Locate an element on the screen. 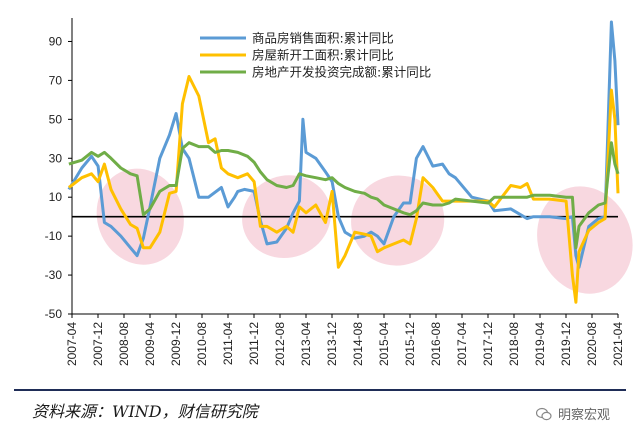  x-tick-label: 2014-08 is located at coordinates (358, 344).